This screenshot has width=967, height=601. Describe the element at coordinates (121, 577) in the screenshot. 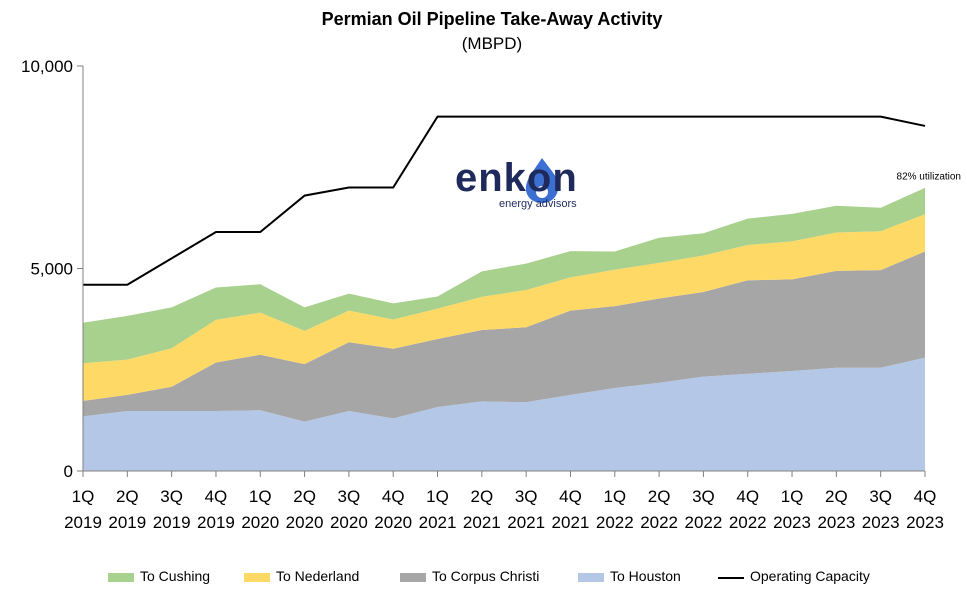

I see `legend-swatch-cushing` at that location.